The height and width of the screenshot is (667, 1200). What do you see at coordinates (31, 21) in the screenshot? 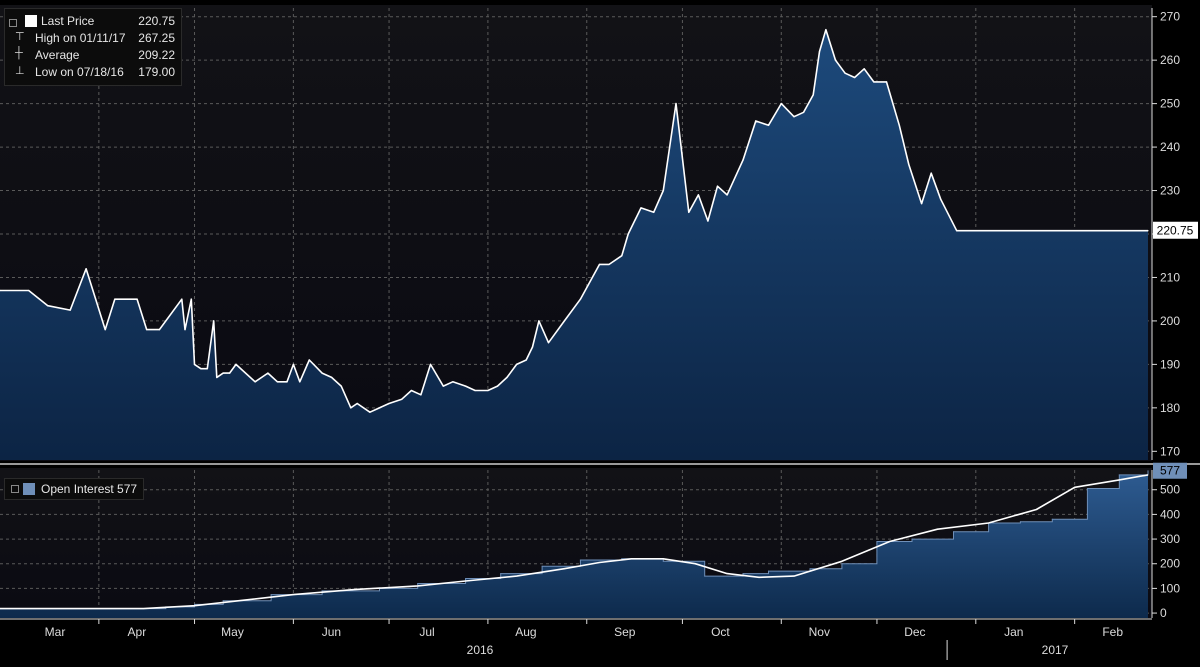
I see `white-square-icon` at bounding box center [31, 21].